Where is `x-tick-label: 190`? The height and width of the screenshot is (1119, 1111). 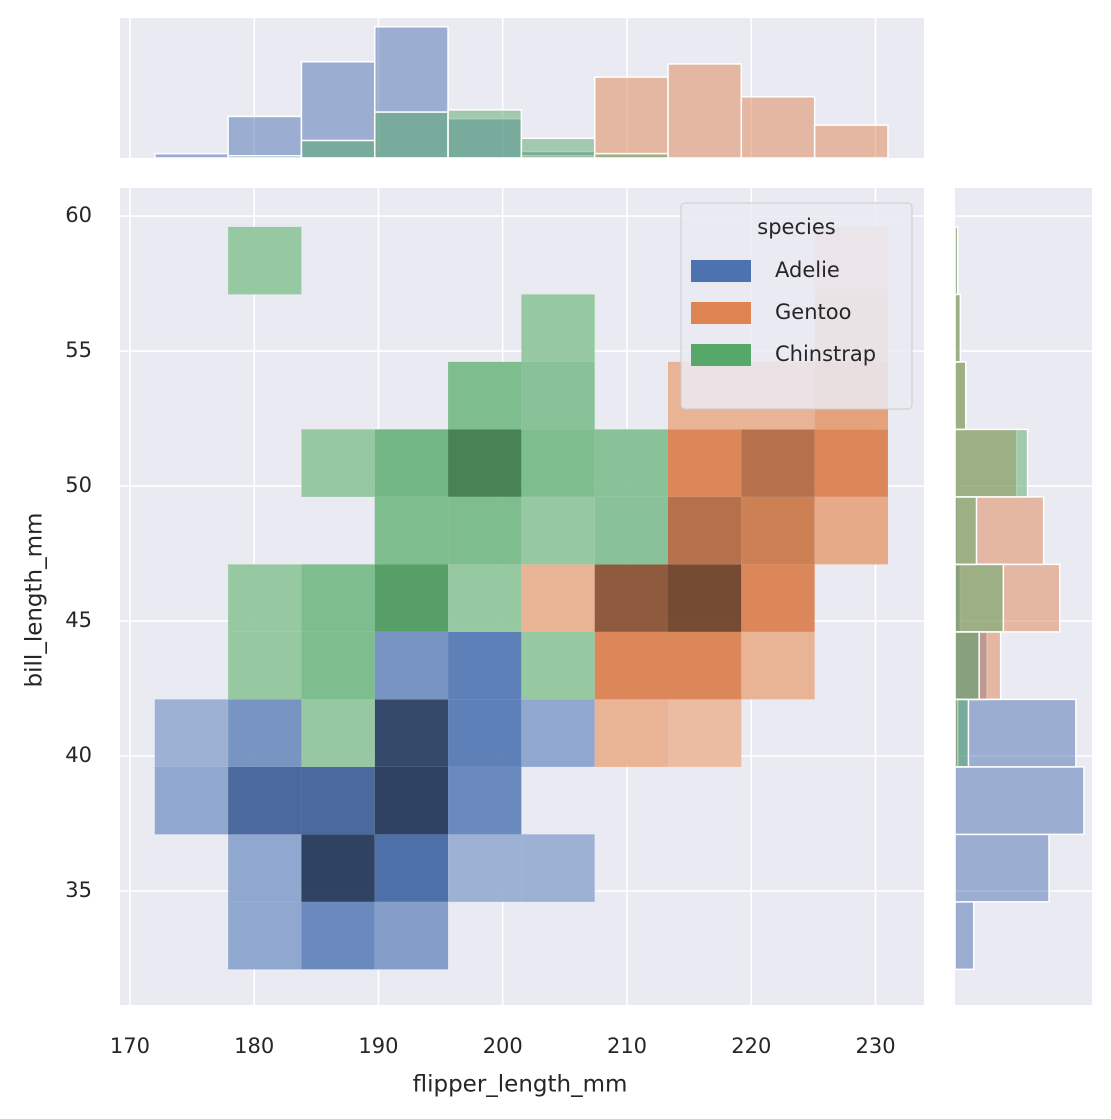 x-tick-label: 190 is located at coordinates (378, 1046).